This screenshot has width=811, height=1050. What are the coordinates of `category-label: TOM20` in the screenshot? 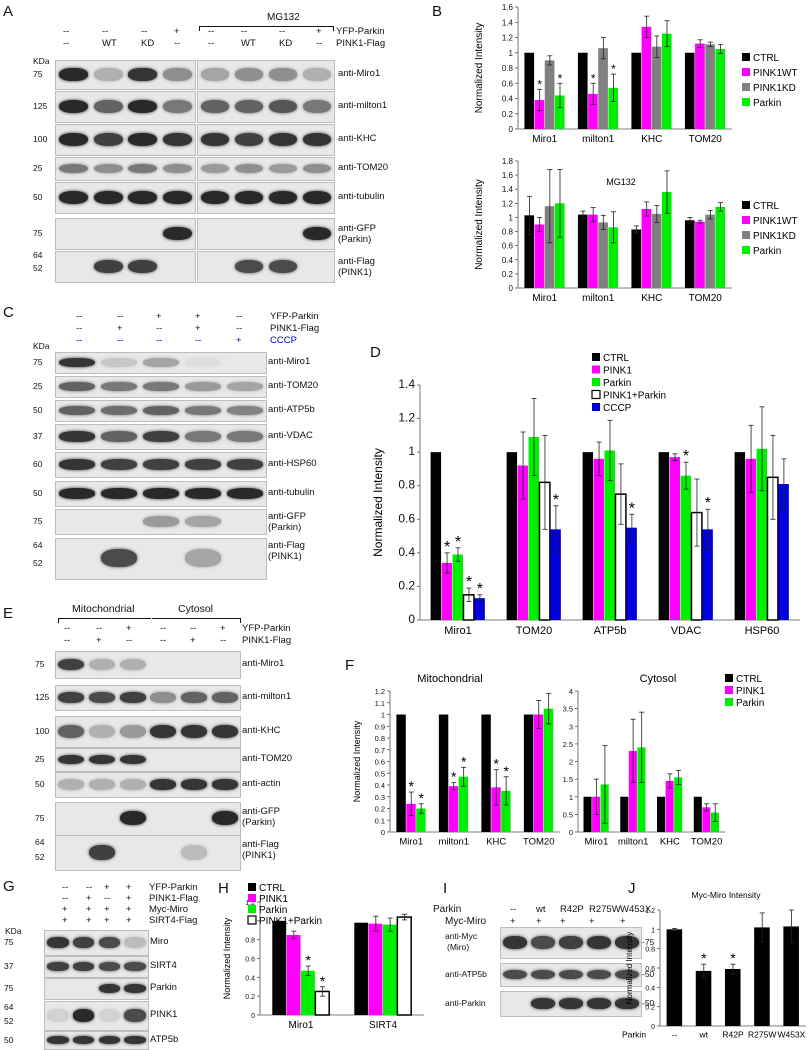 It's located at (539, 842).